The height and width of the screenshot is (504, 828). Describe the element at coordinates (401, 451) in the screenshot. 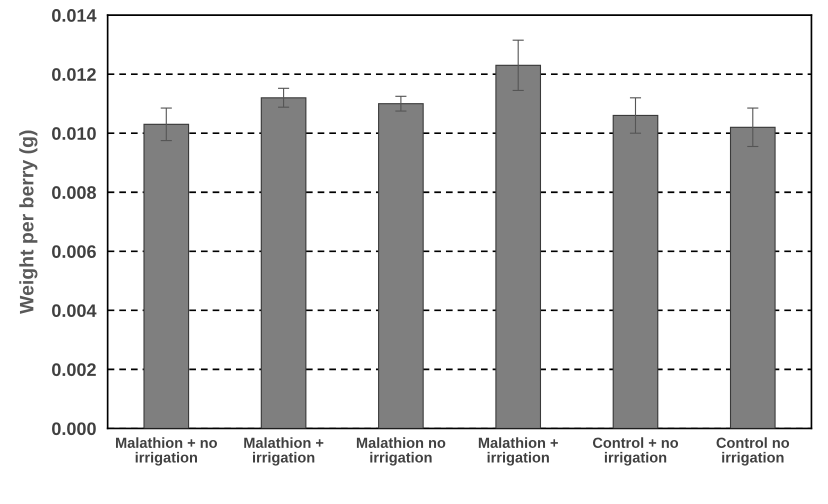

I see `x-tick-label: Malathion no irrigation` at that location.